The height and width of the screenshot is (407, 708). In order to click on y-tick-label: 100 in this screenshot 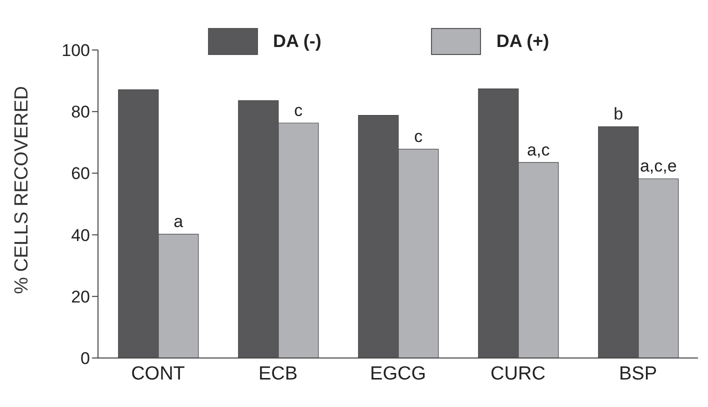, I will do `click(76, 50)`.